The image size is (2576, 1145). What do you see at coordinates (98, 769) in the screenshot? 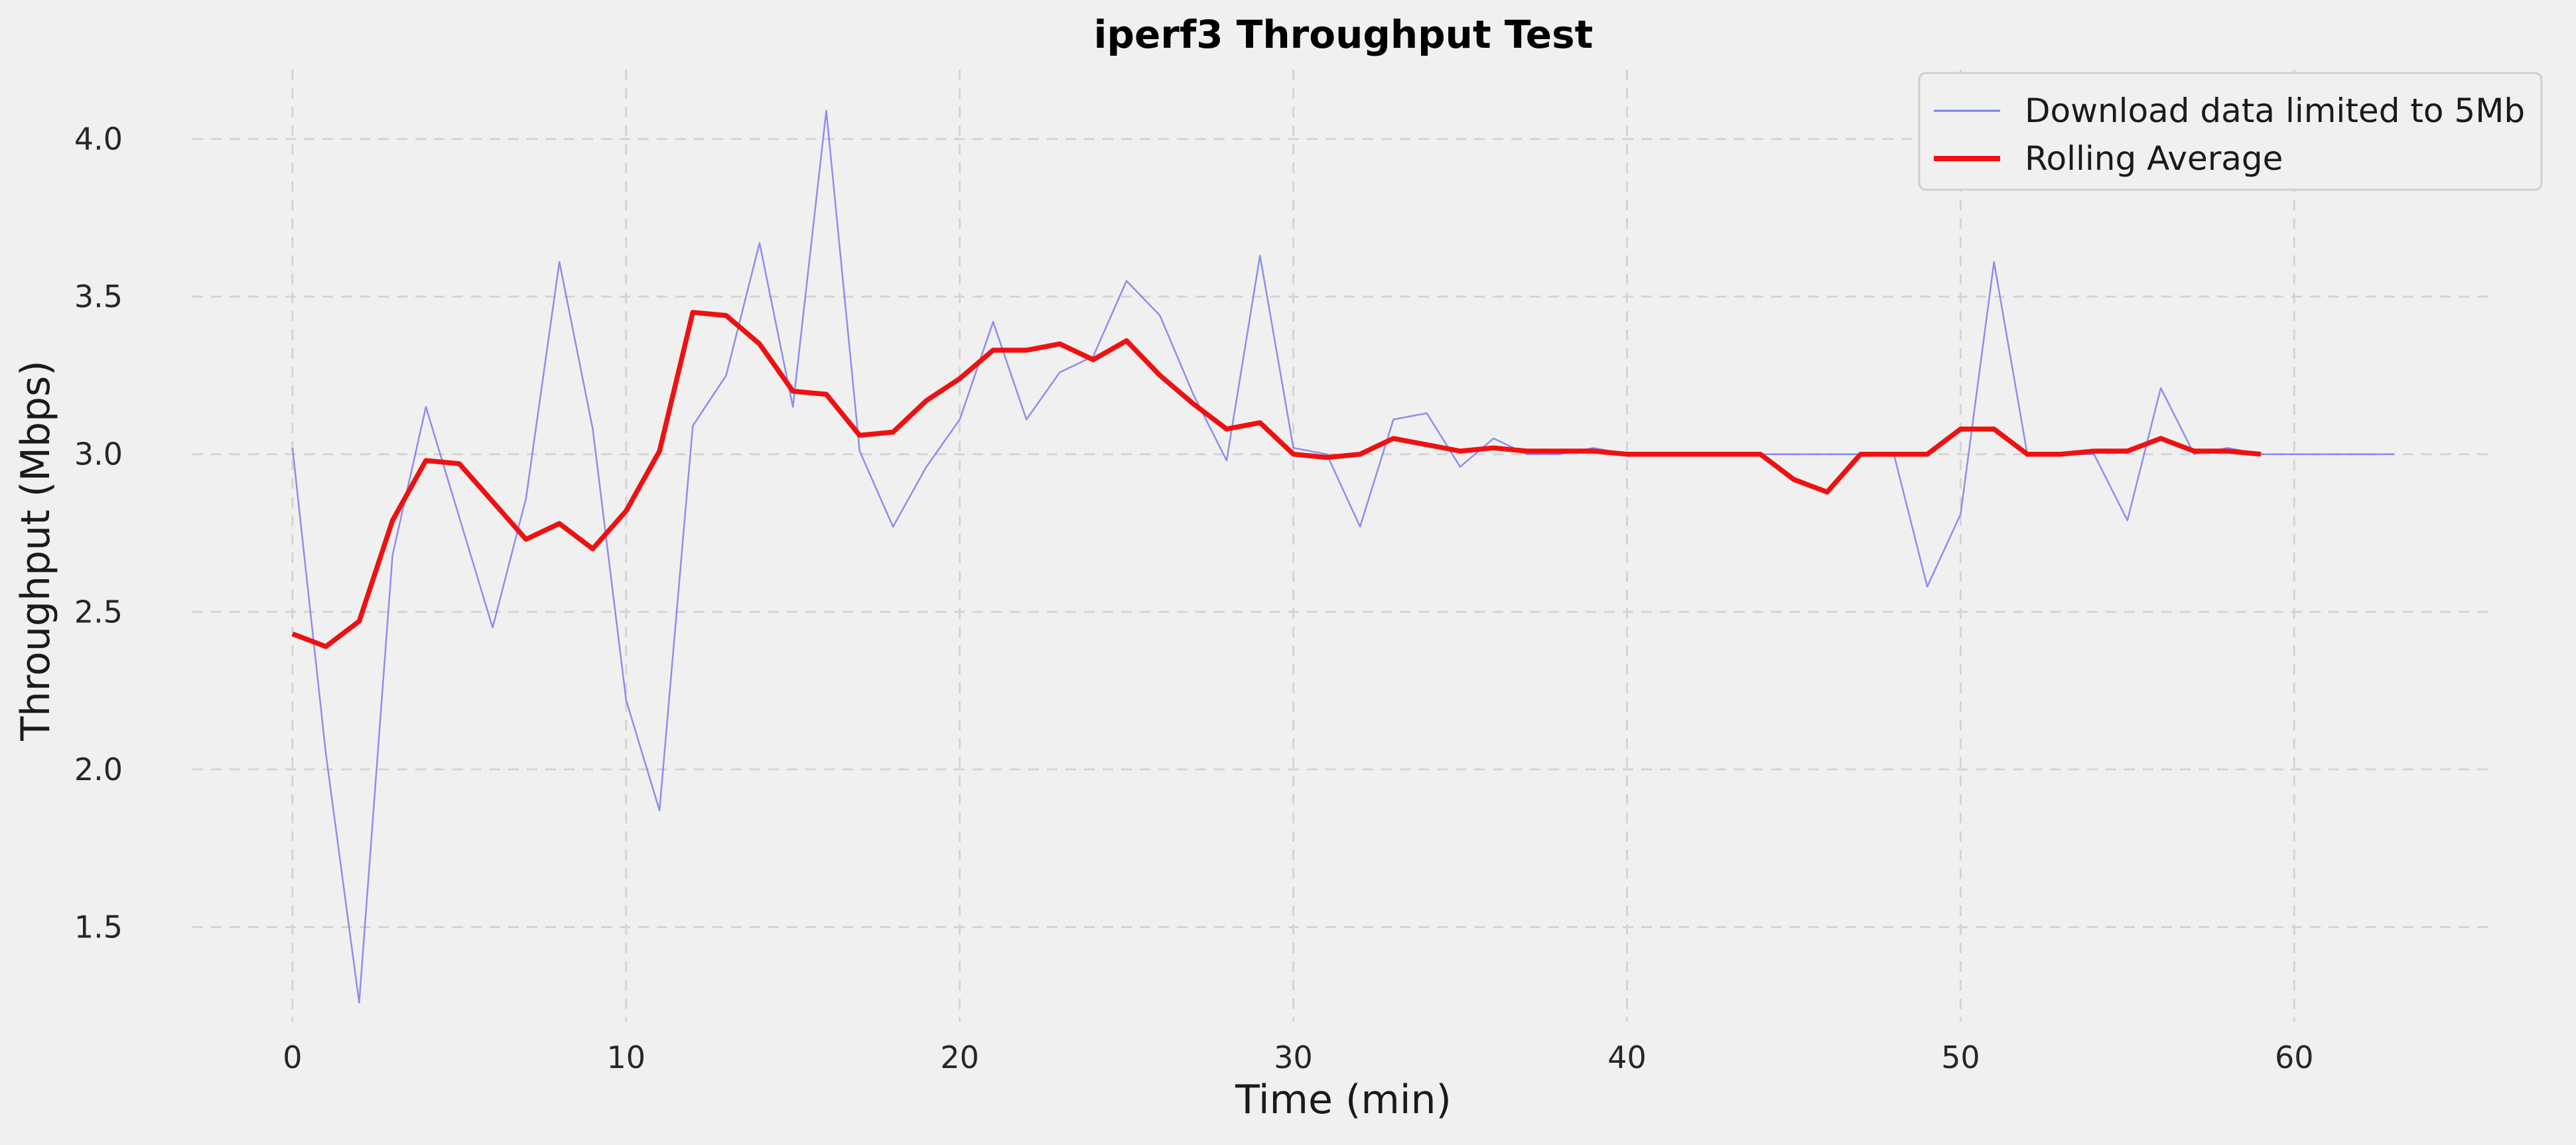
I see `y-tick-label: 2.0` at bounding box center [98, 769].